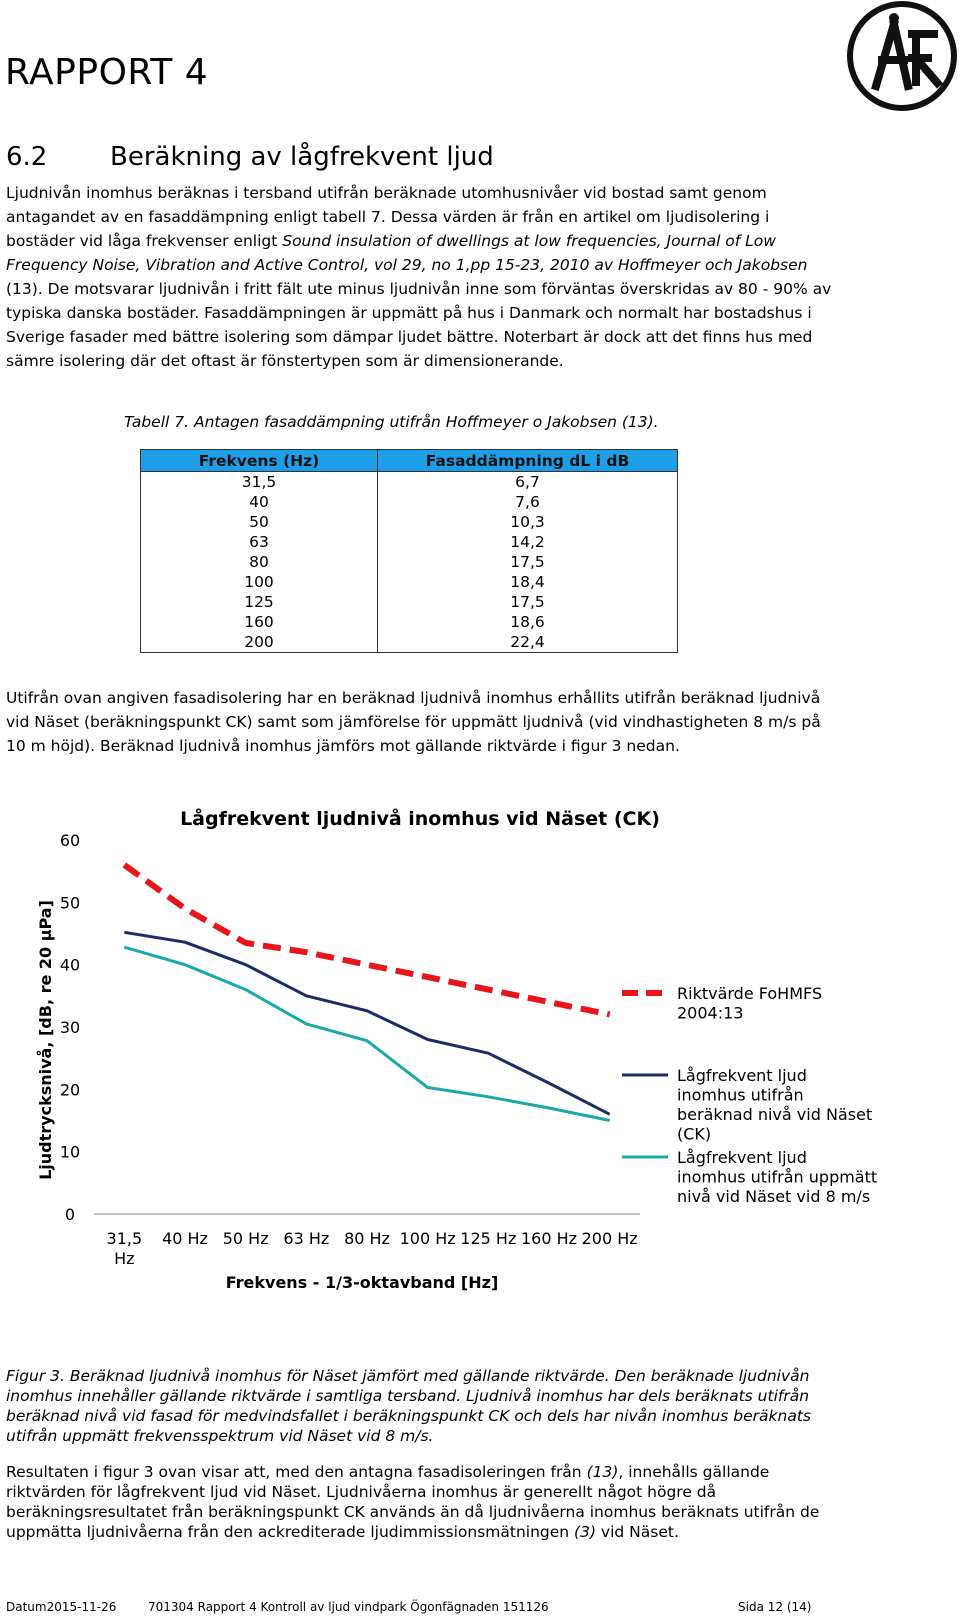  I want to click on table-row: 100 18,4, so click(409, 582).